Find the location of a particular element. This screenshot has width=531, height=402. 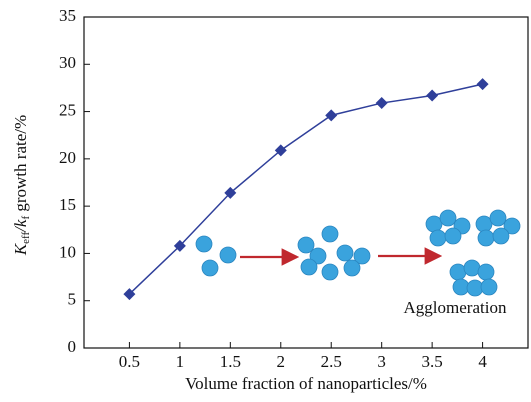

y-tick-label: 10 is located at coordinates (67, 251).